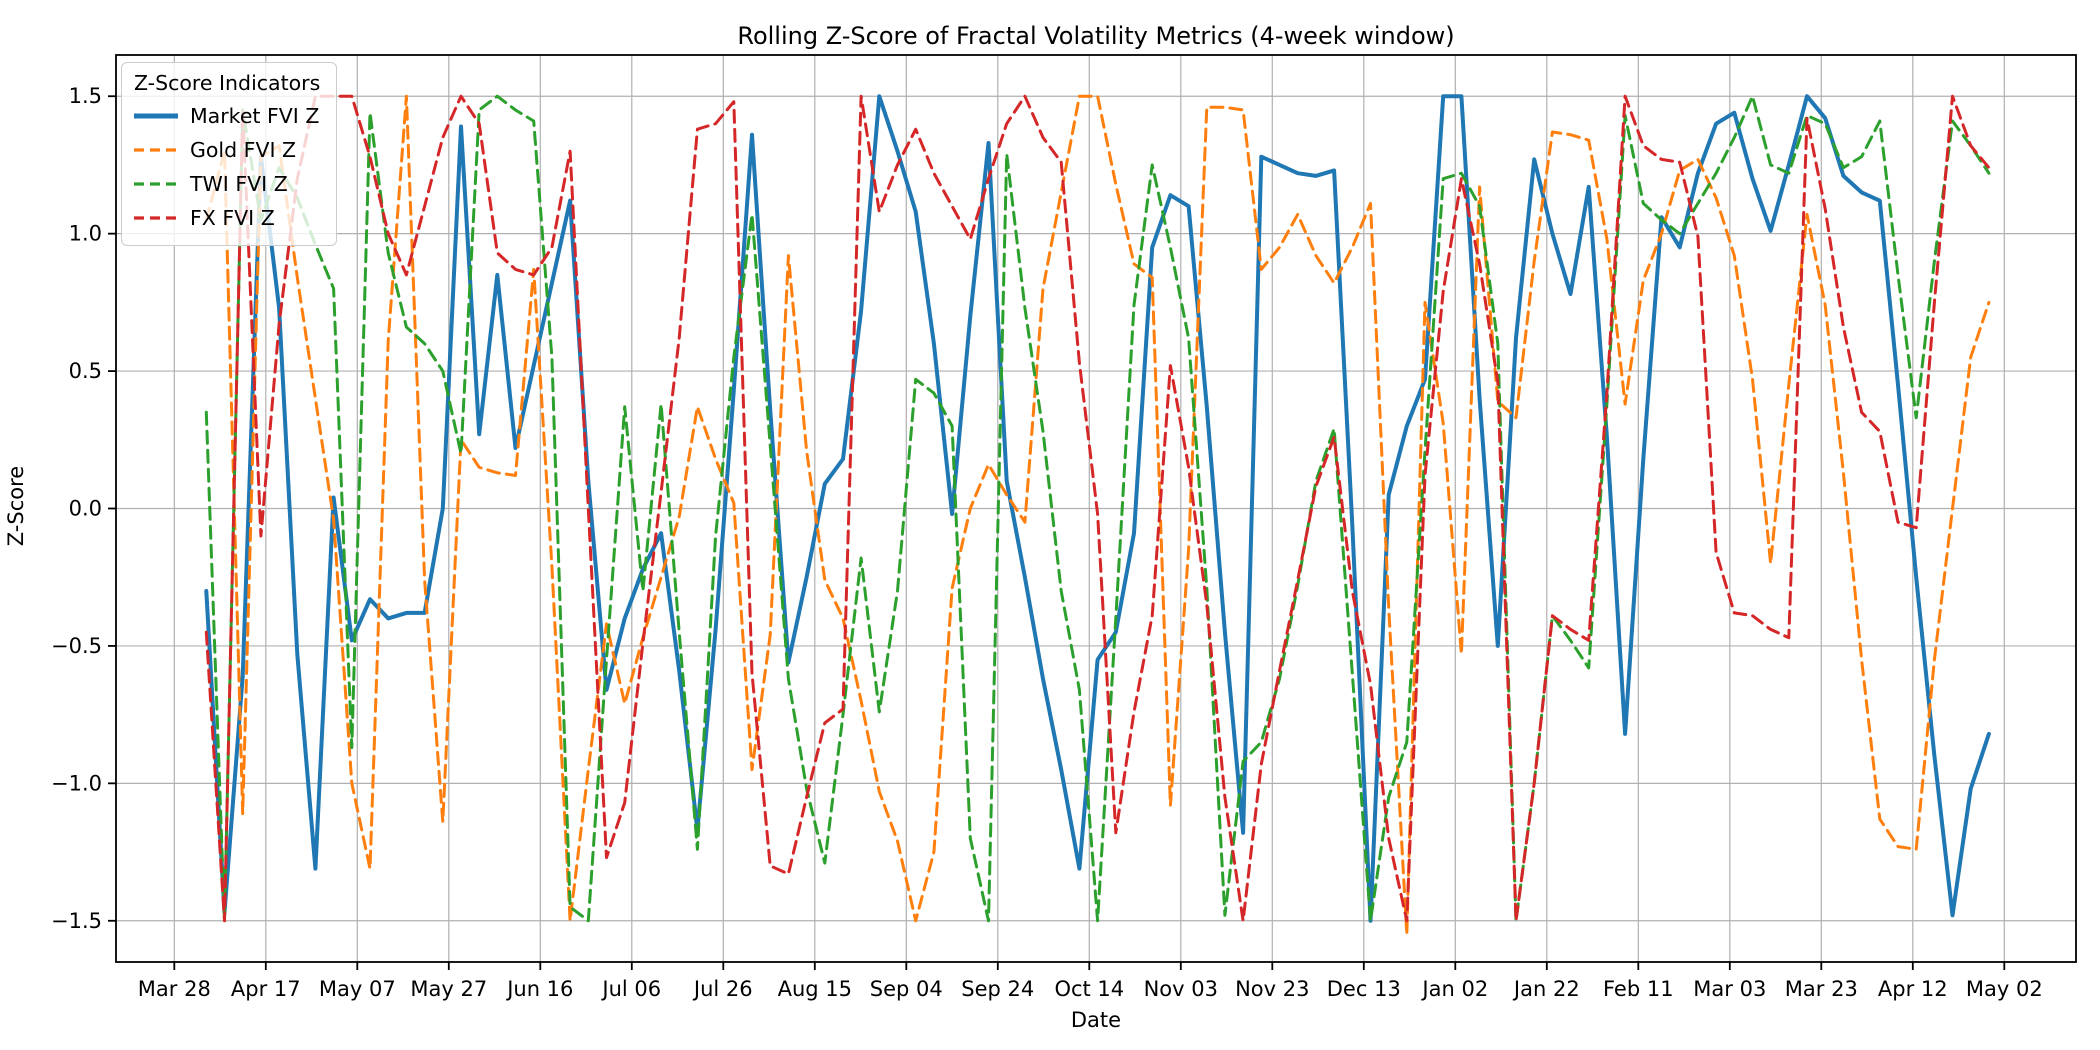 This screenshot has width=2100, height=1050. I want to click on x-tick-label: May 27, so click(448, 989).